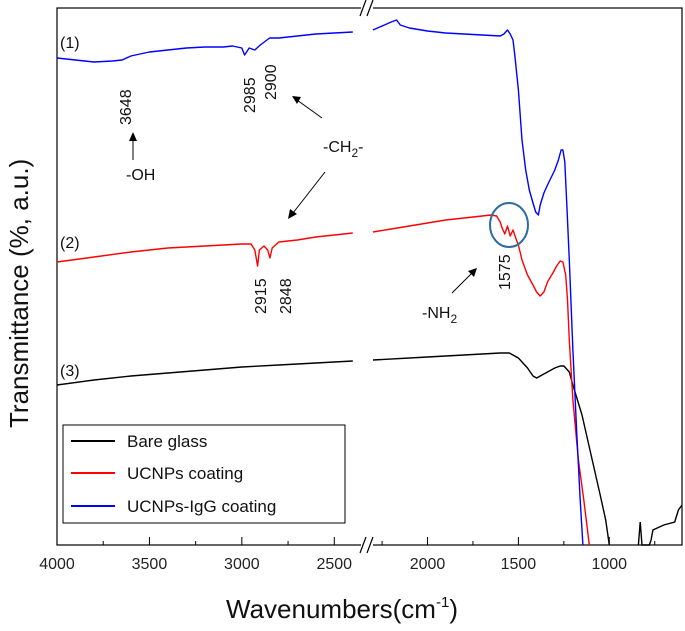 The width and height of the screenshot is (685, 631). I want to click on nh2-label: -NH2, so click(439, 315).